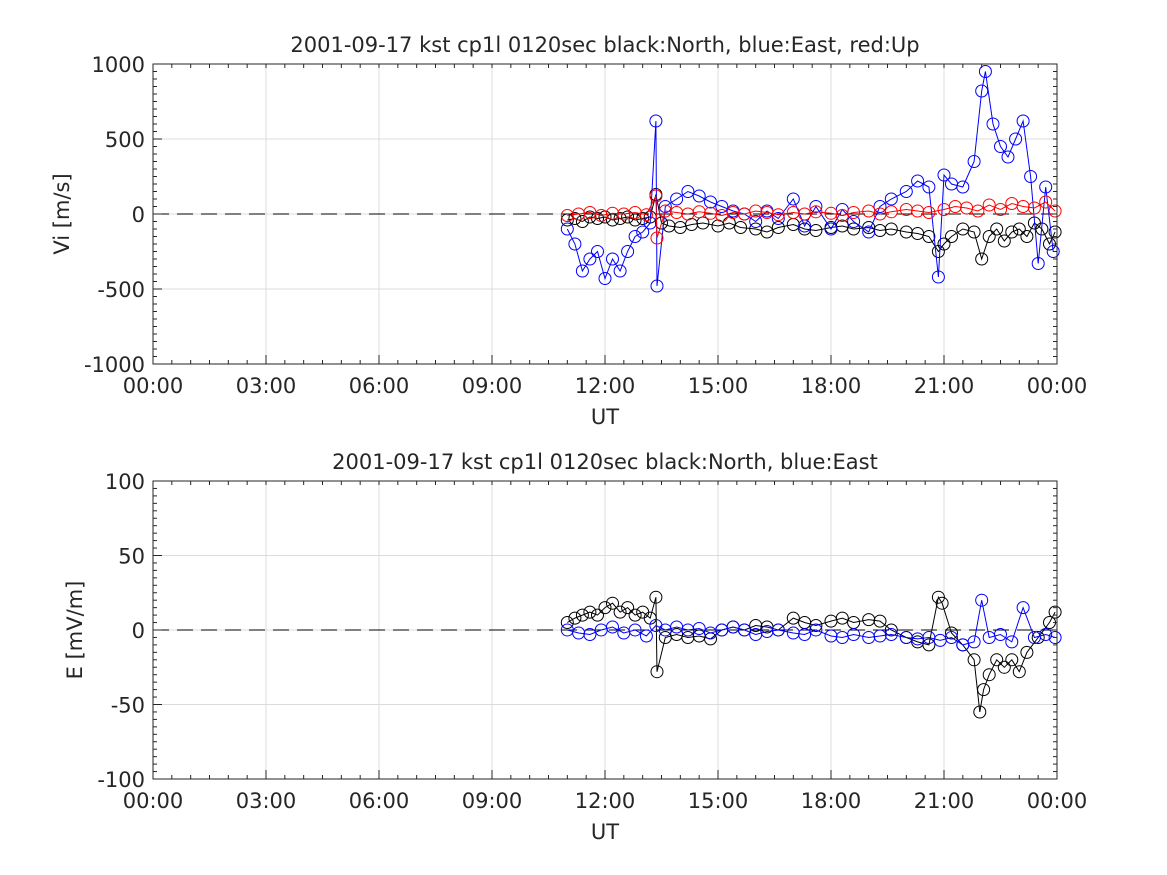 Image resolution: width=1167 pixels, height=875 pixels. I want to click on velocity-xtick-label: 06:00, so click(379, 386).